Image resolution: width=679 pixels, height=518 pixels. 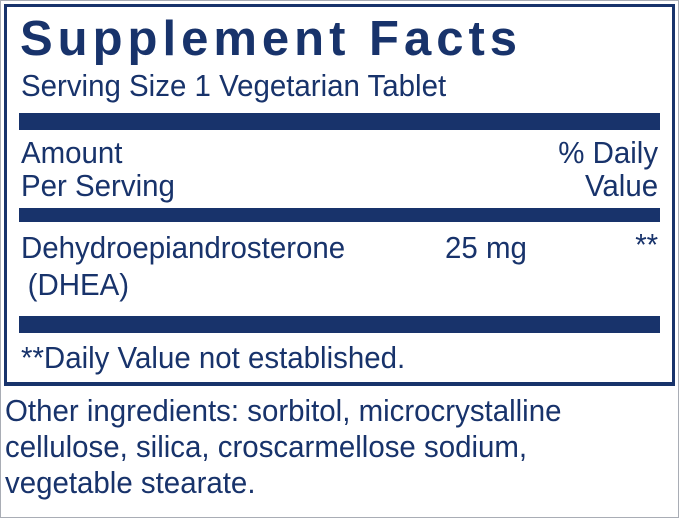 I want to click on amount-header-line1: Amount, so click(x=72, y=152).